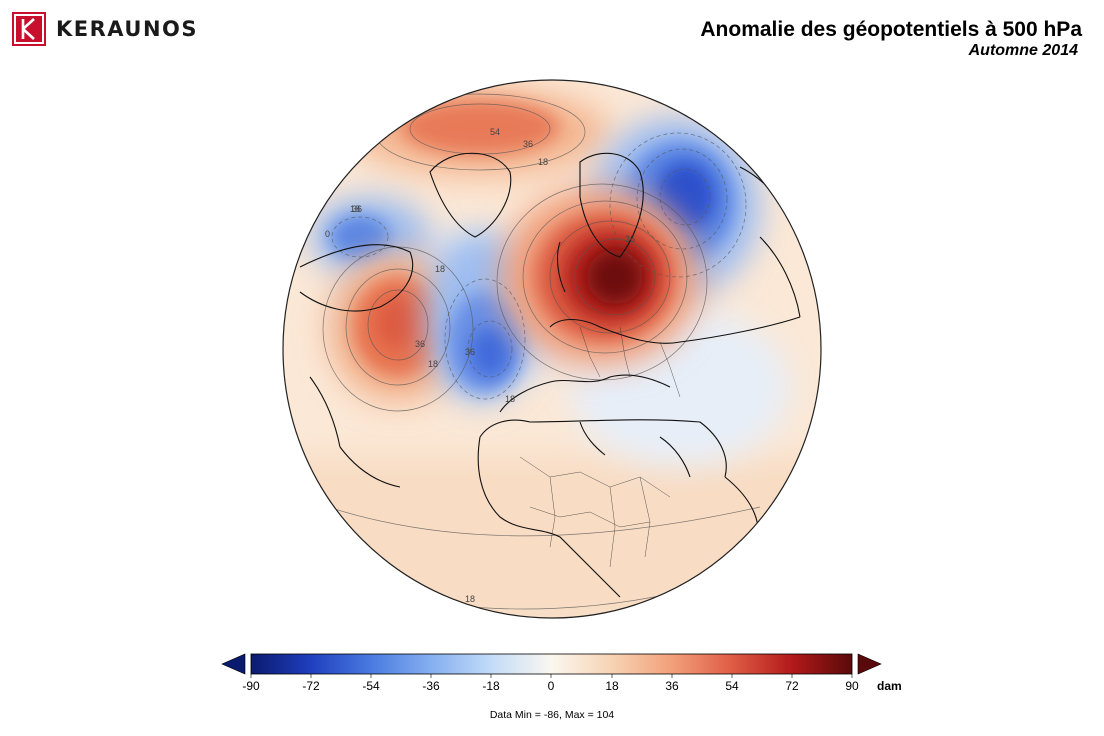 This screenshot has height=736, width=1104. Describe the element at coordinates (600, 447) in the screenshot. I see `country-borders` at that location.